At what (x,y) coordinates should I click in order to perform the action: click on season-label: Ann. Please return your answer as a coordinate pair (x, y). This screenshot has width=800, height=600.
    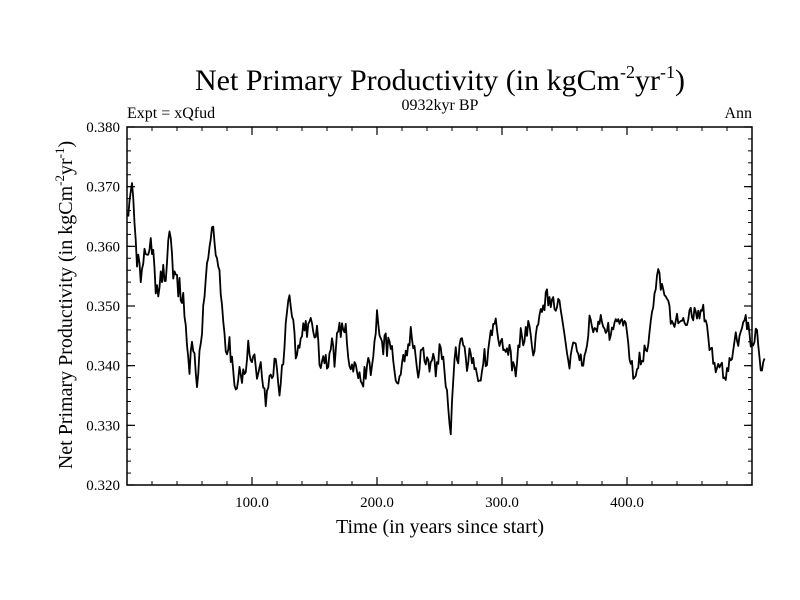
    Looking at the image, I should click on (738, 113).